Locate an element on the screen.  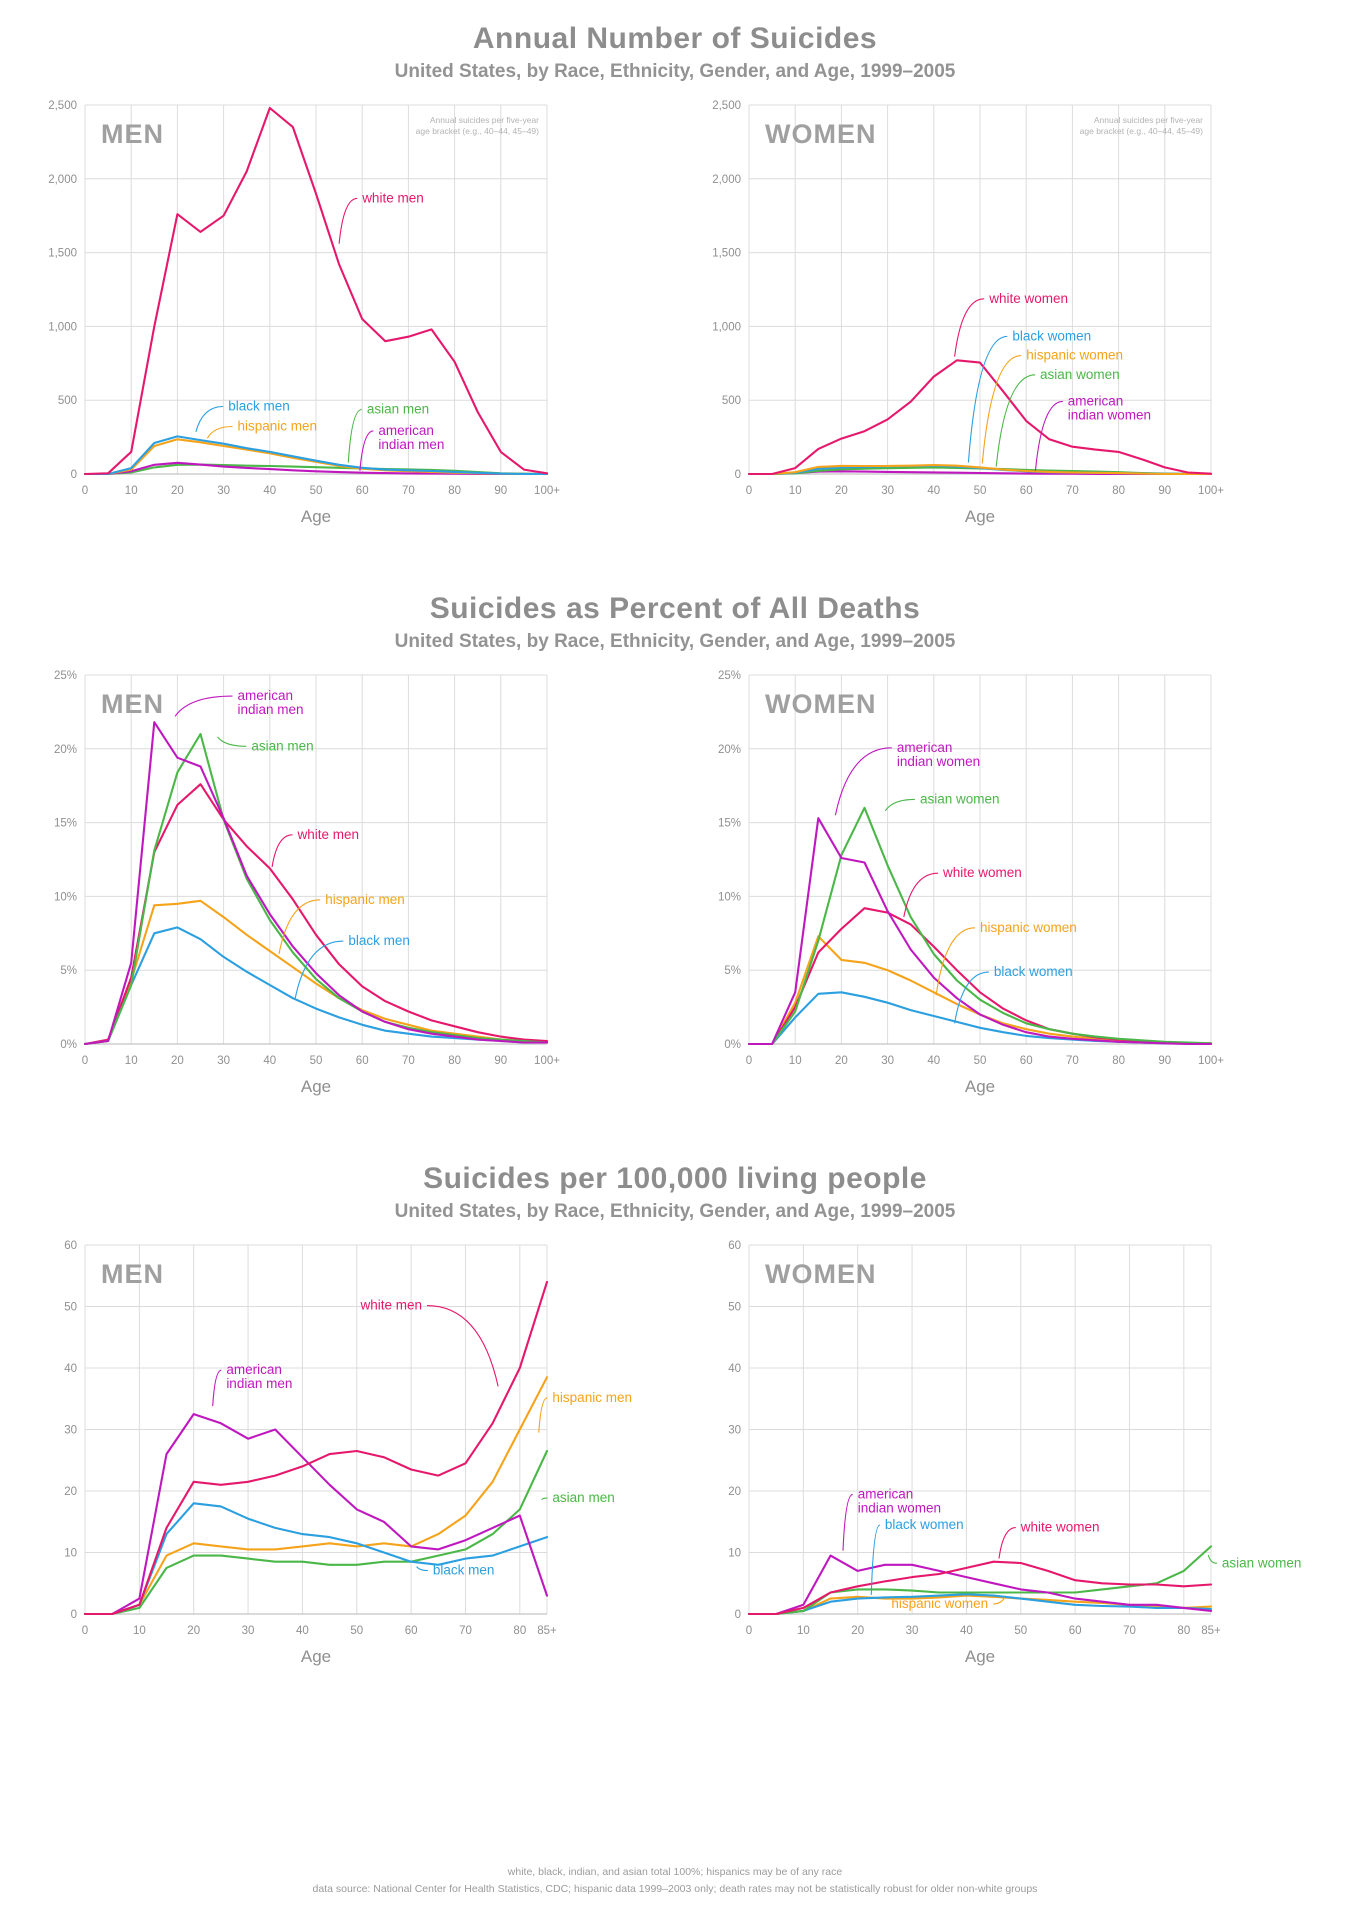
series-label: indian men is located at coordinates (270, 709).